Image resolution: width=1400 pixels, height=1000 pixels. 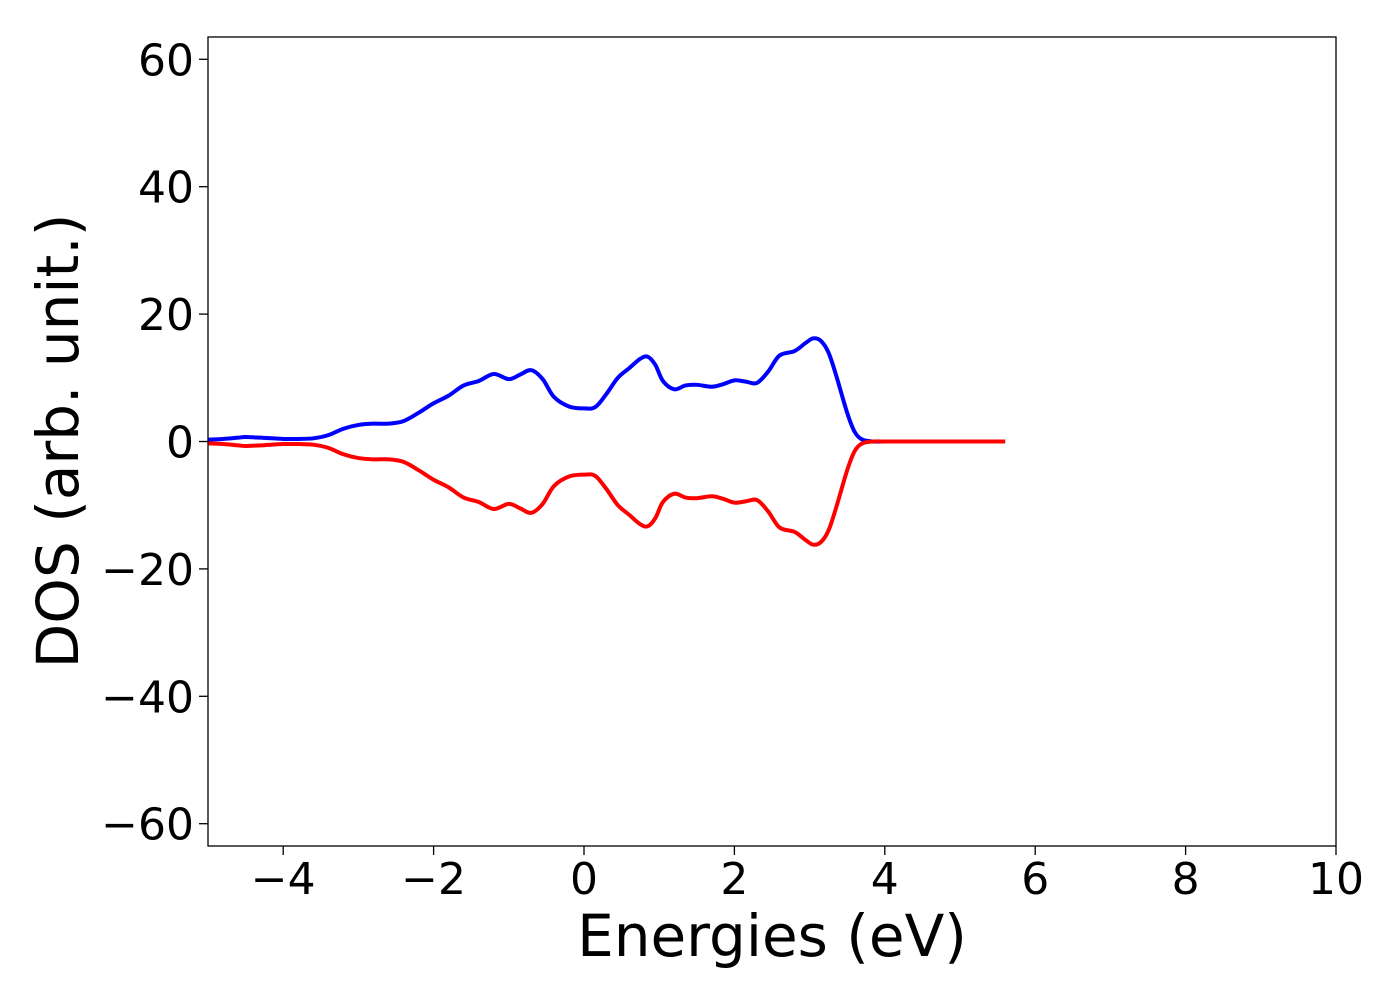 What do you see at coordinates (1336, 879) in the screenshot?
I see `x-tick-label: 10` at bounding box center [1336, 879].